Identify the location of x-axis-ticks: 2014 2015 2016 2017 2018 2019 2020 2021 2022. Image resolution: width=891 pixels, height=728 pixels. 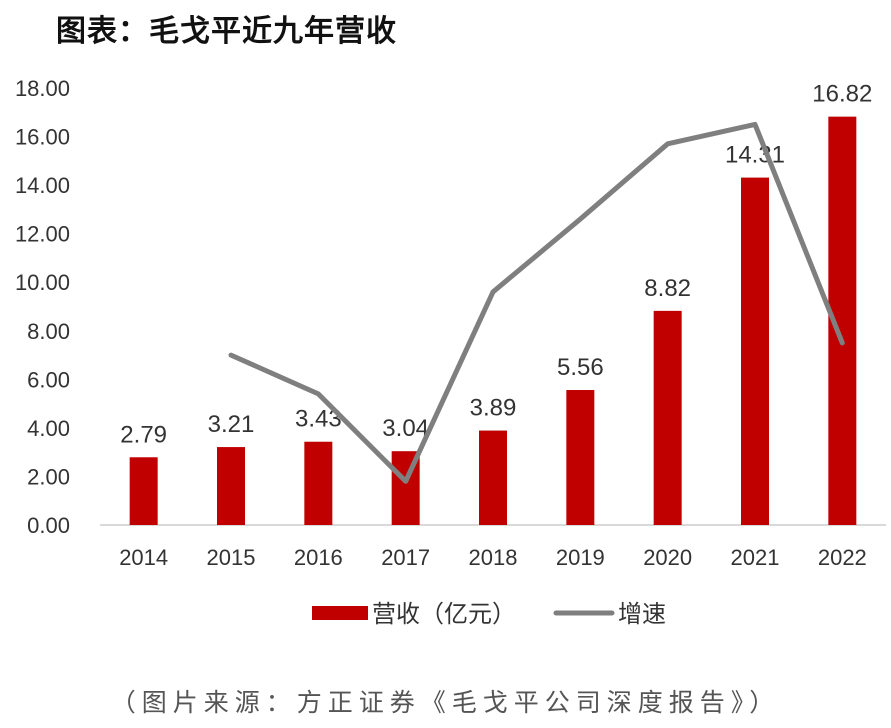
(493, 557).